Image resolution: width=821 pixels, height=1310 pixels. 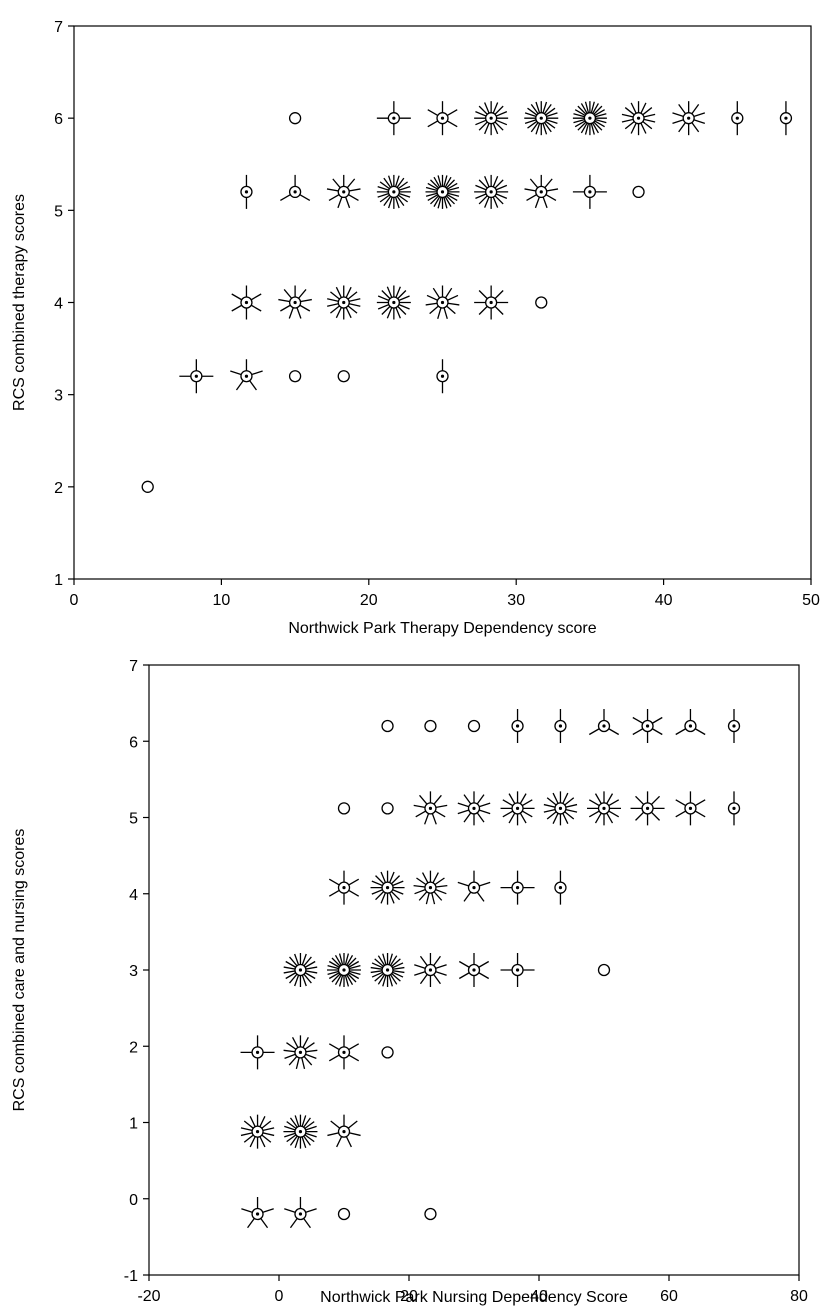 I want to click on y-tick-label: 4, so click(x=133, y=895).